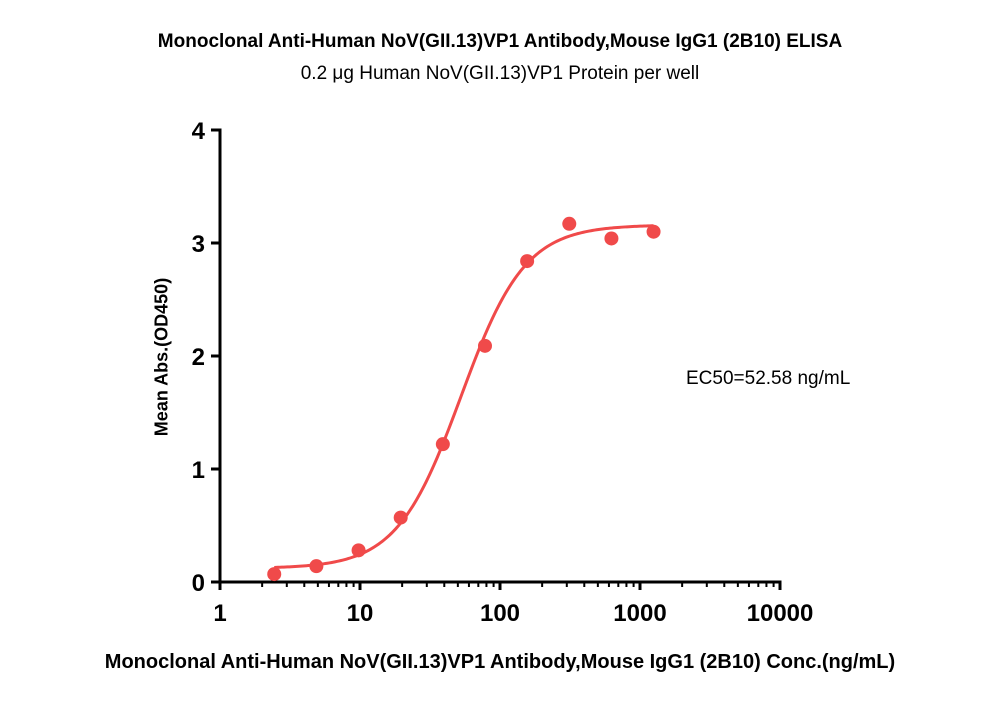 This screenshot has width=1000, height=705. Describe the element at coordinates (500, 613) in the screenshot. I see `x-tick-label: 100` at that location.